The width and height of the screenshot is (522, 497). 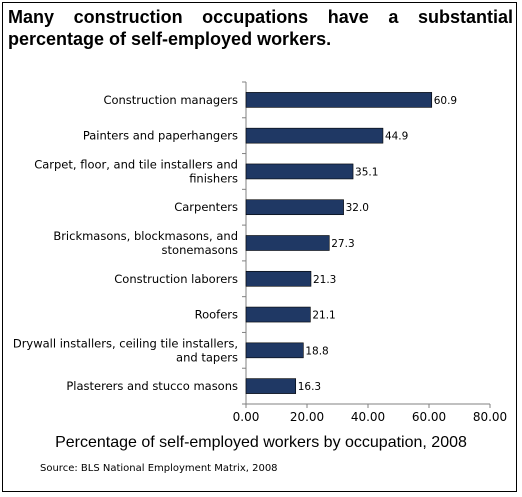 I want to click on category-label: Brickmasons, blockmasons, and stonemasons, so click(x=145, y=243).